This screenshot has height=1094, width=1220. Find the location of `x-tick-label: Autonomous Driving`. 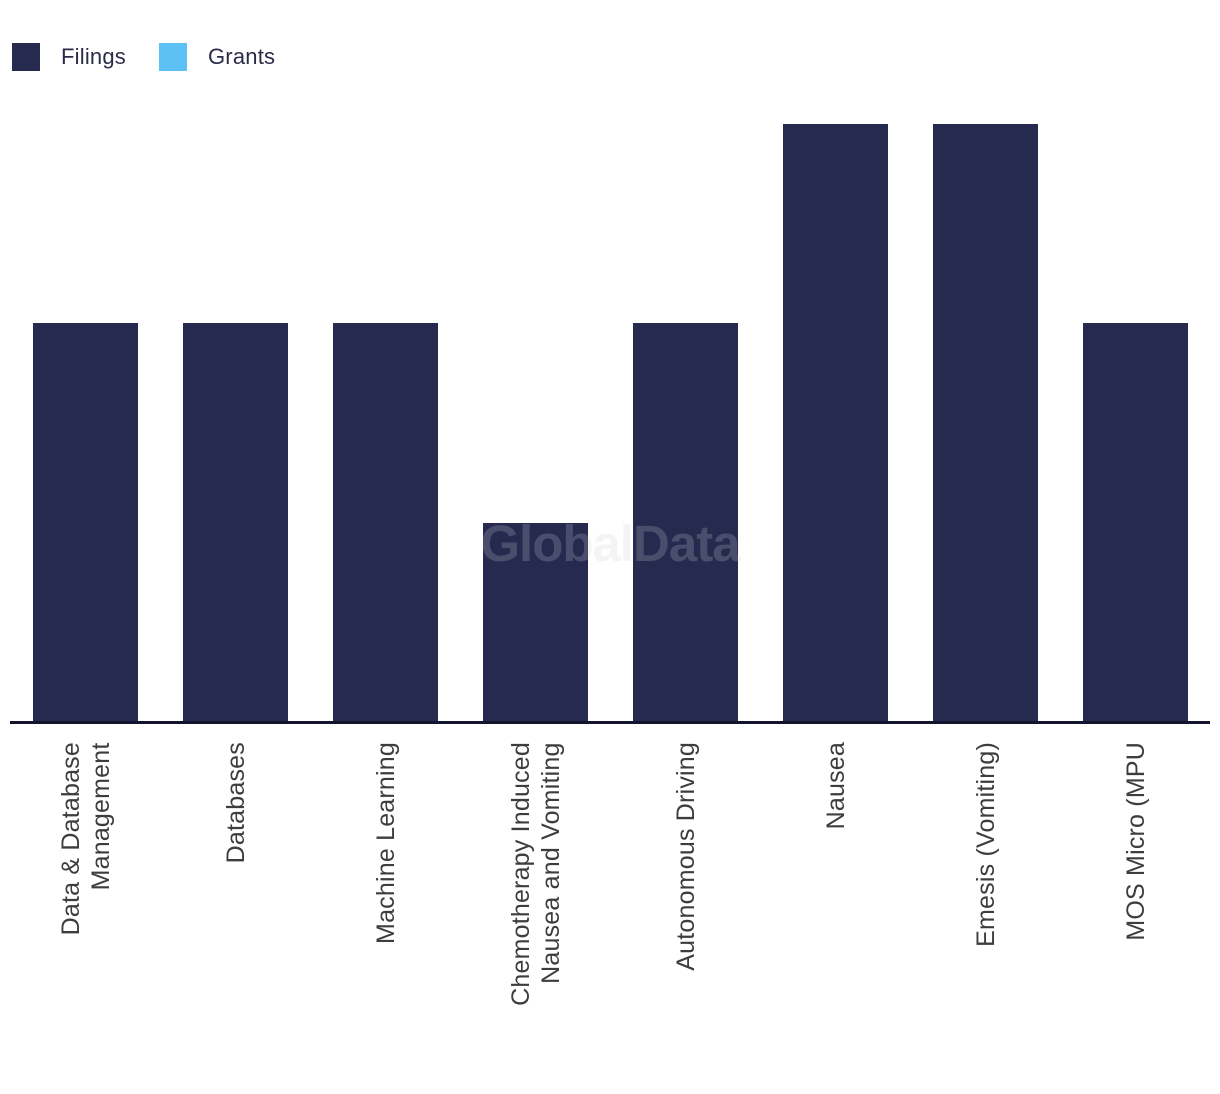

x-tick-label: Autonomous Driving is located at coordinates (685, 856).